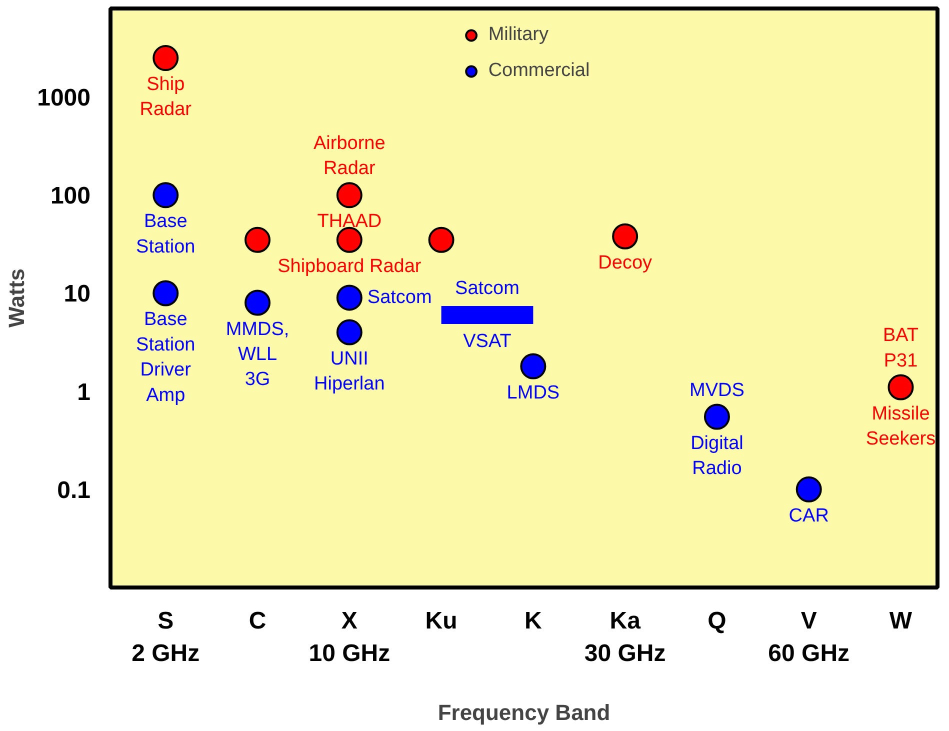 This screenshot has height=731, width=949. What do you see at coordinates (533, 393) in the screenshot?
I see `annotation: LMDS` at bounding box center [533, 393].